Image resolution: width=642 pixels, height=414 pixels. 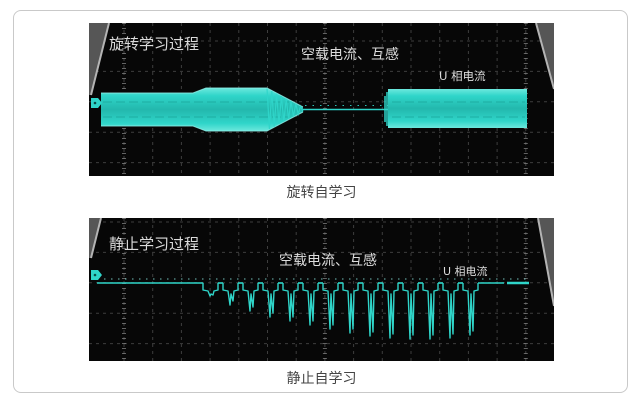 I want to click on u-phase-current-band, so click(x=457, y=108).